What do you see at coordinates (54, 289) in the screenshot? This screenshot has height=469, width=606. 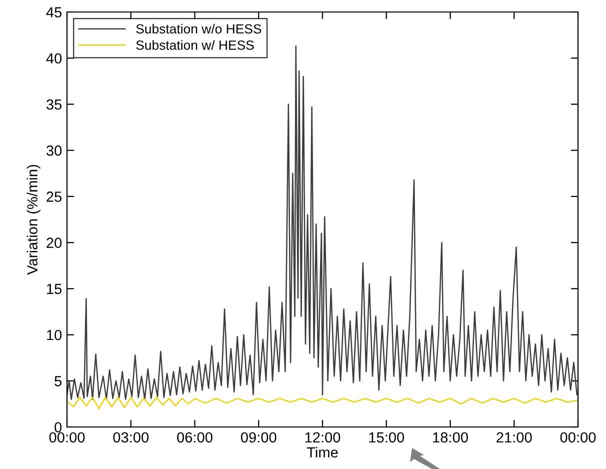 I see `y-tick-label: 15` at bounding box center [54, 289].